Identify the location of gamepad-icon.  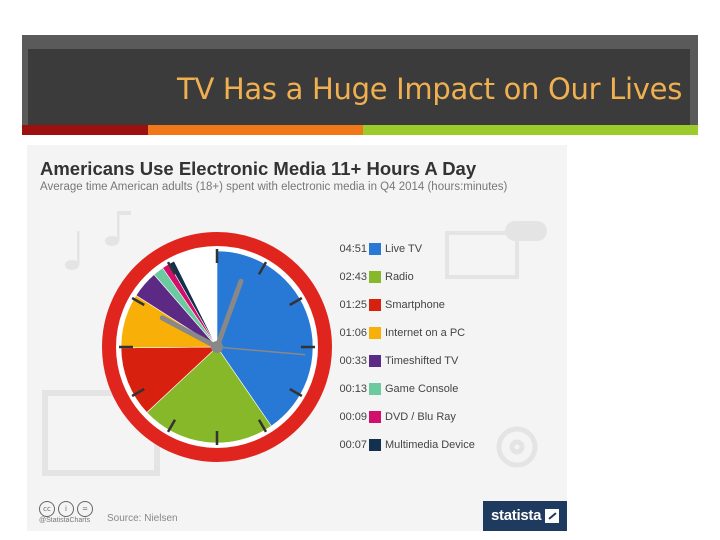
(526, 231).